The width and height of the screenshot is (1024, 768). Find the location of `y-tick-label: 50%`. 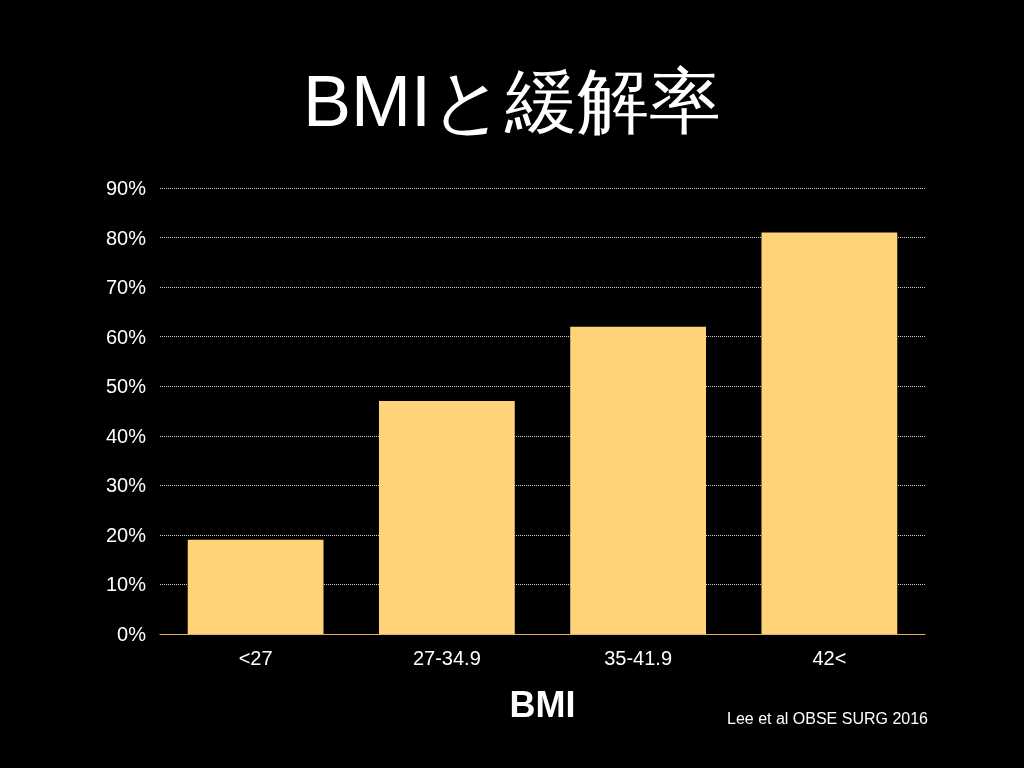

y-tick-label: 50% is located at coordinates (126, 386).